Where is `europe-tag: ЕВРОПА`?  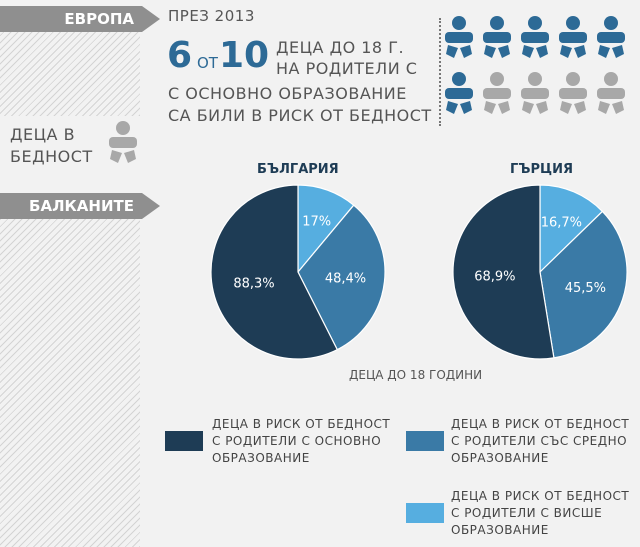
europe-tag: ЕВРОПА is located at coordinates (80, 19).